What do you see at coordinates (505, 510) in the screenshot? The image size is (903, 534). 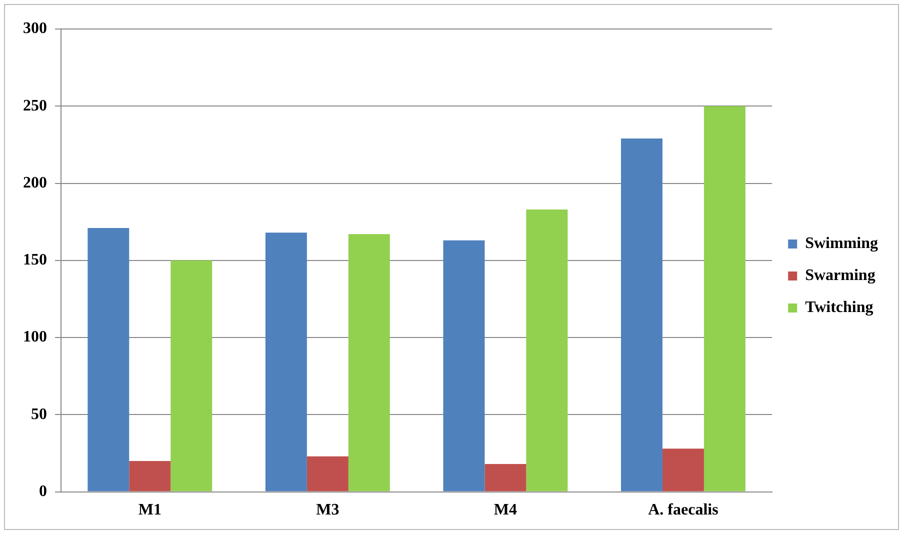 I see `x-tick-label: M4` at bounding box center [505, 510].